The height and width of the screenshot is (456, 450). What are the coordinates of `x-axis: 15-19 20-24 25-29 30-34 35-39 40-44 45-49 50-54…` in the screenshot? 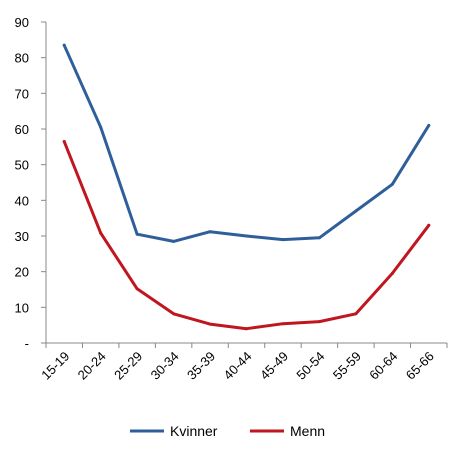 It's located at (243, 362).